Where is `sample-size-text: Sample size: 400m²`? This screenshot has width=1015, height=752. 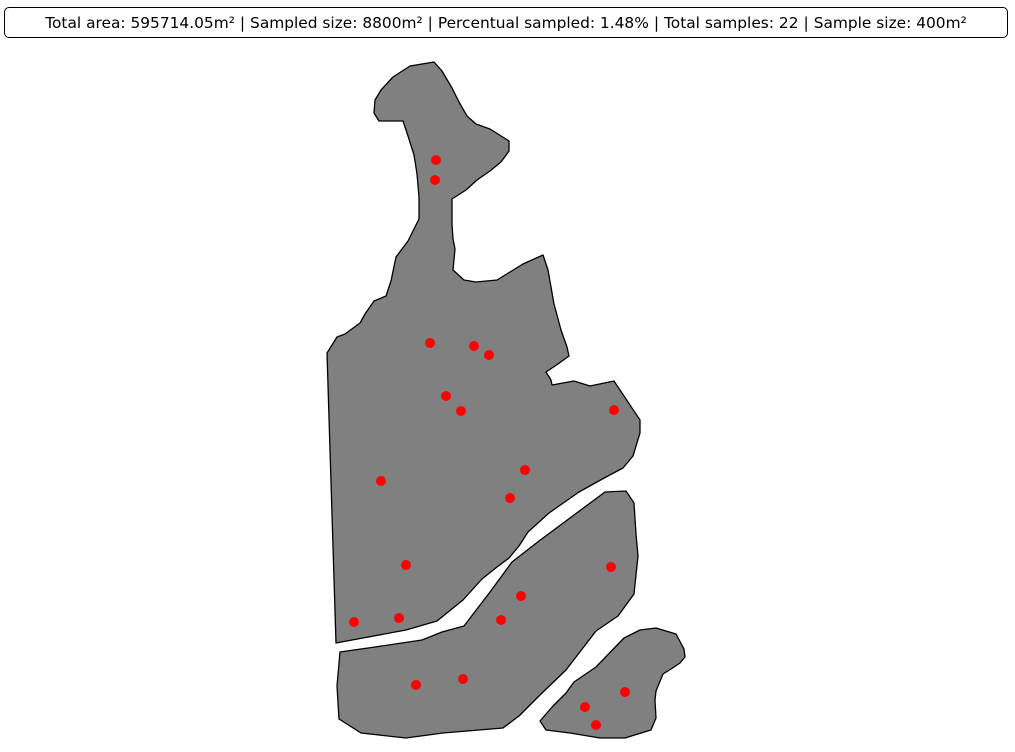 sample-size-text: Sample size: 400m² is located at coordinates (890, 22).